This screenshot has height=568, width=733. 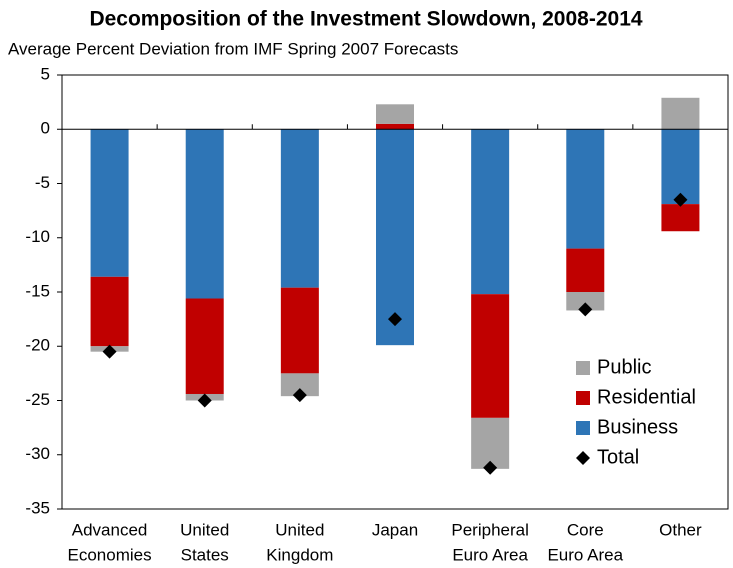 What do you see at coordinates (646, 397) in the screenshot?
I see `legend-label: Residential` at bounding box center [646, 397].